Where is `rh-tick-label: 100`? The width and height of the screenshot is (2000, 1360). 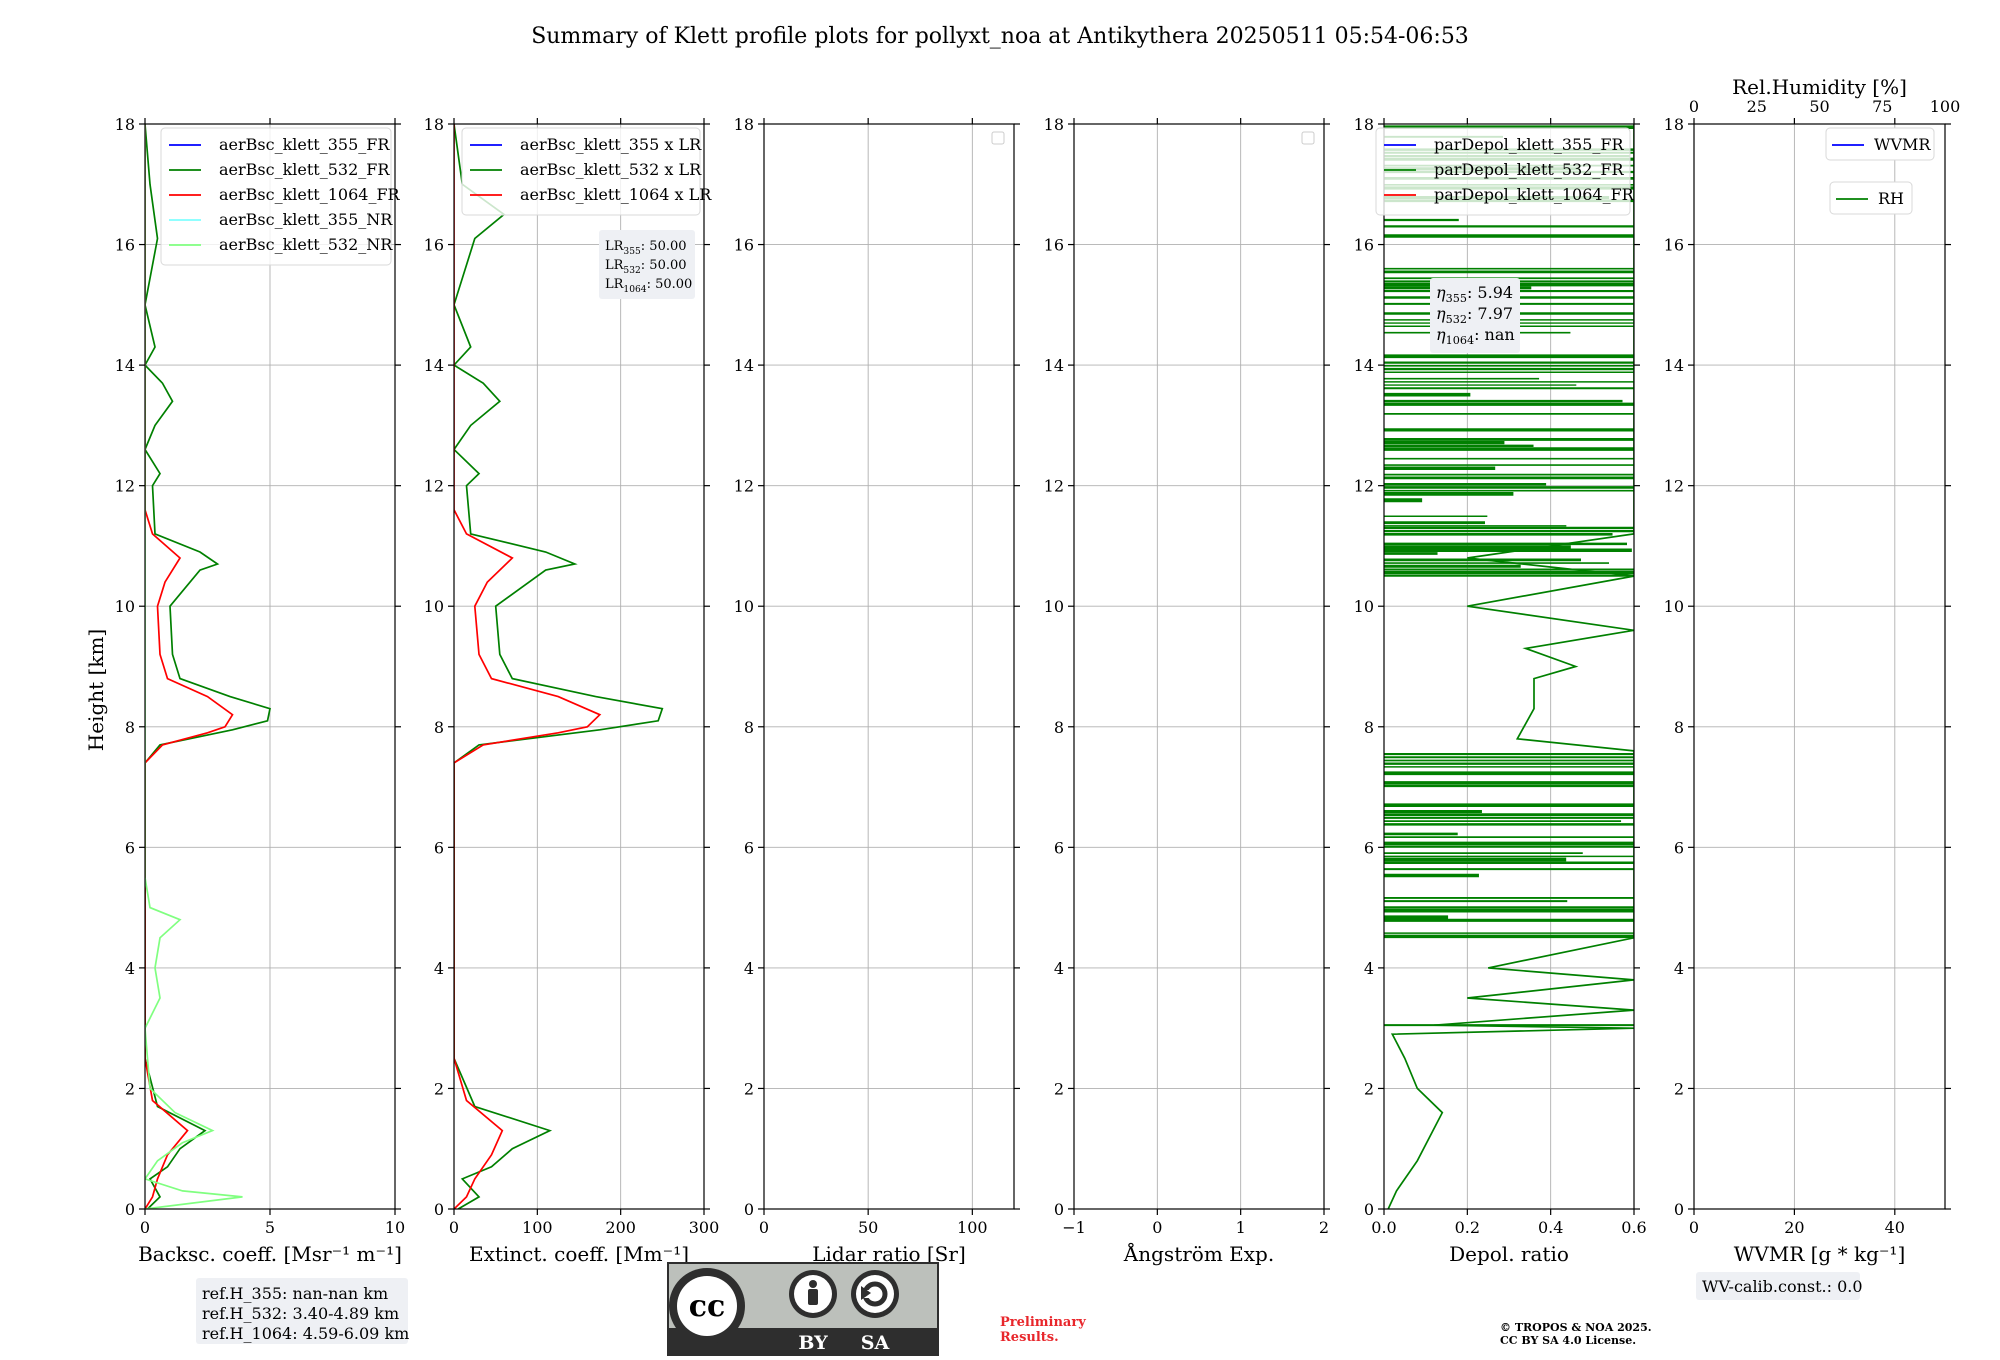
rh-tick-label: 100 is located at coordinates (1945, 106).